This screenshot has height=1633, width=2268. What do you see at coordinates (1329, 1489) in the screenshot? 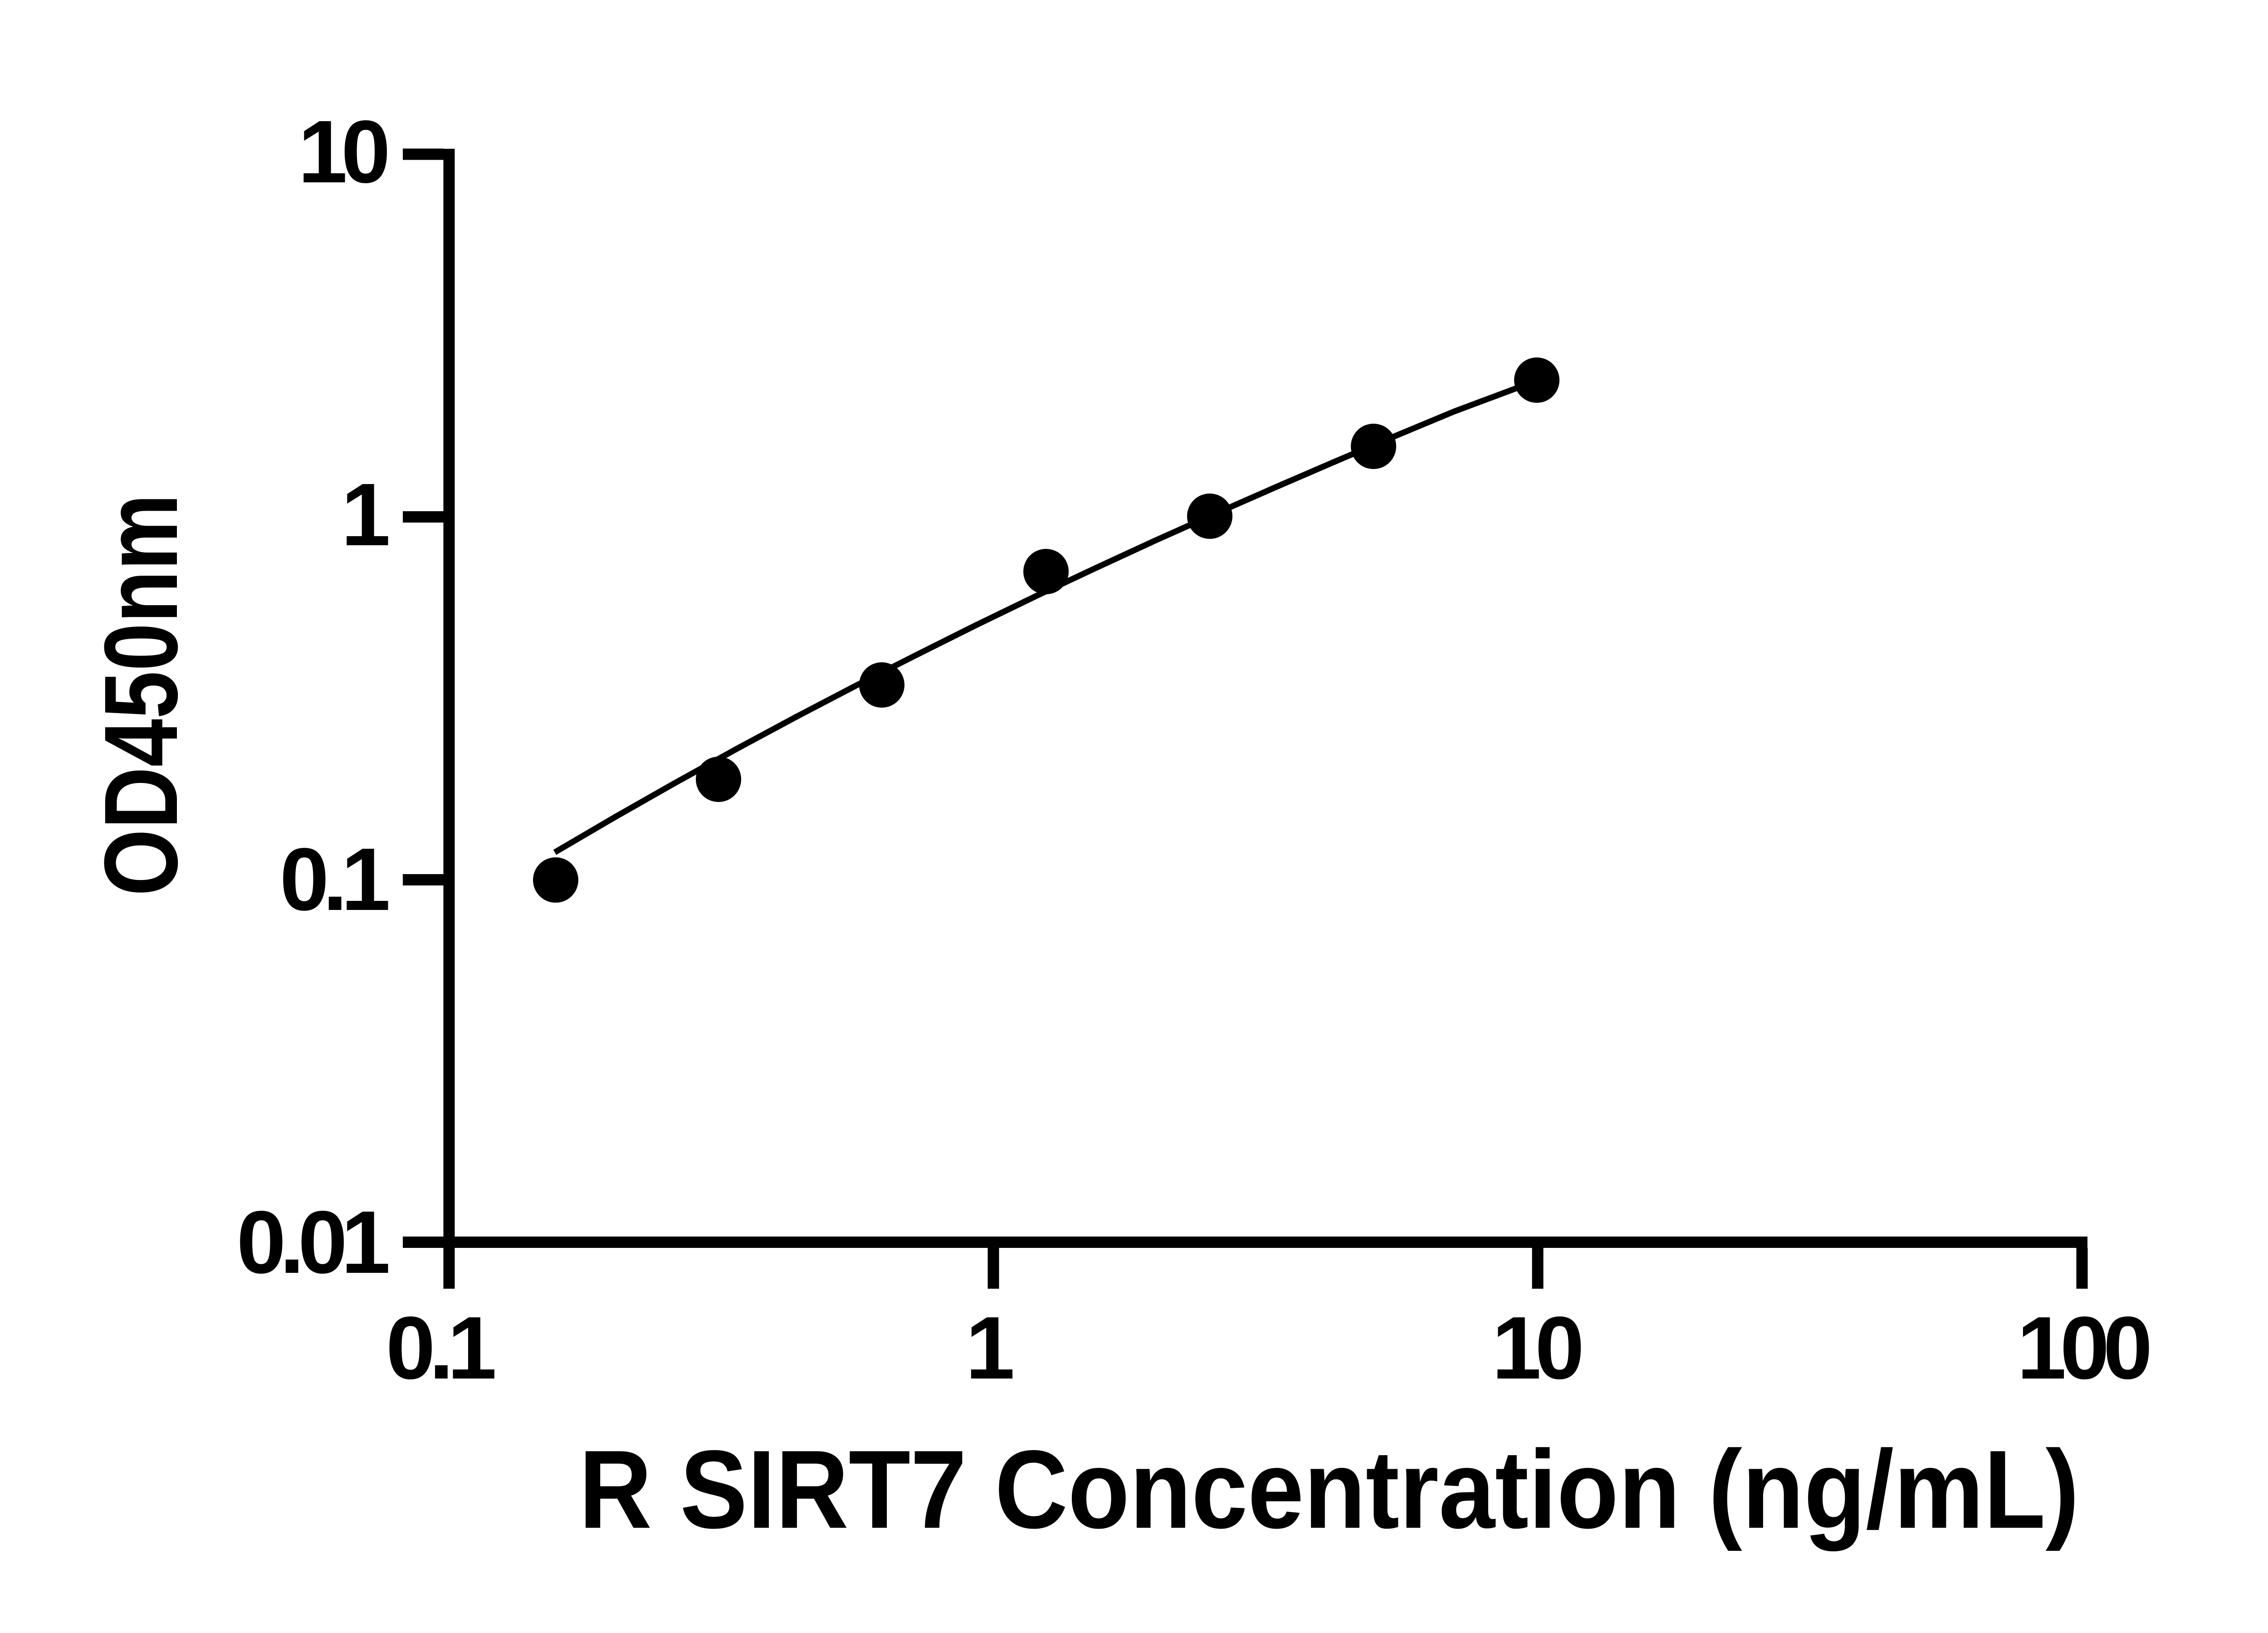
I see `svg-text: R SIRT7 Concentration (ng/mL)` at bounding box center [1329, 1489].